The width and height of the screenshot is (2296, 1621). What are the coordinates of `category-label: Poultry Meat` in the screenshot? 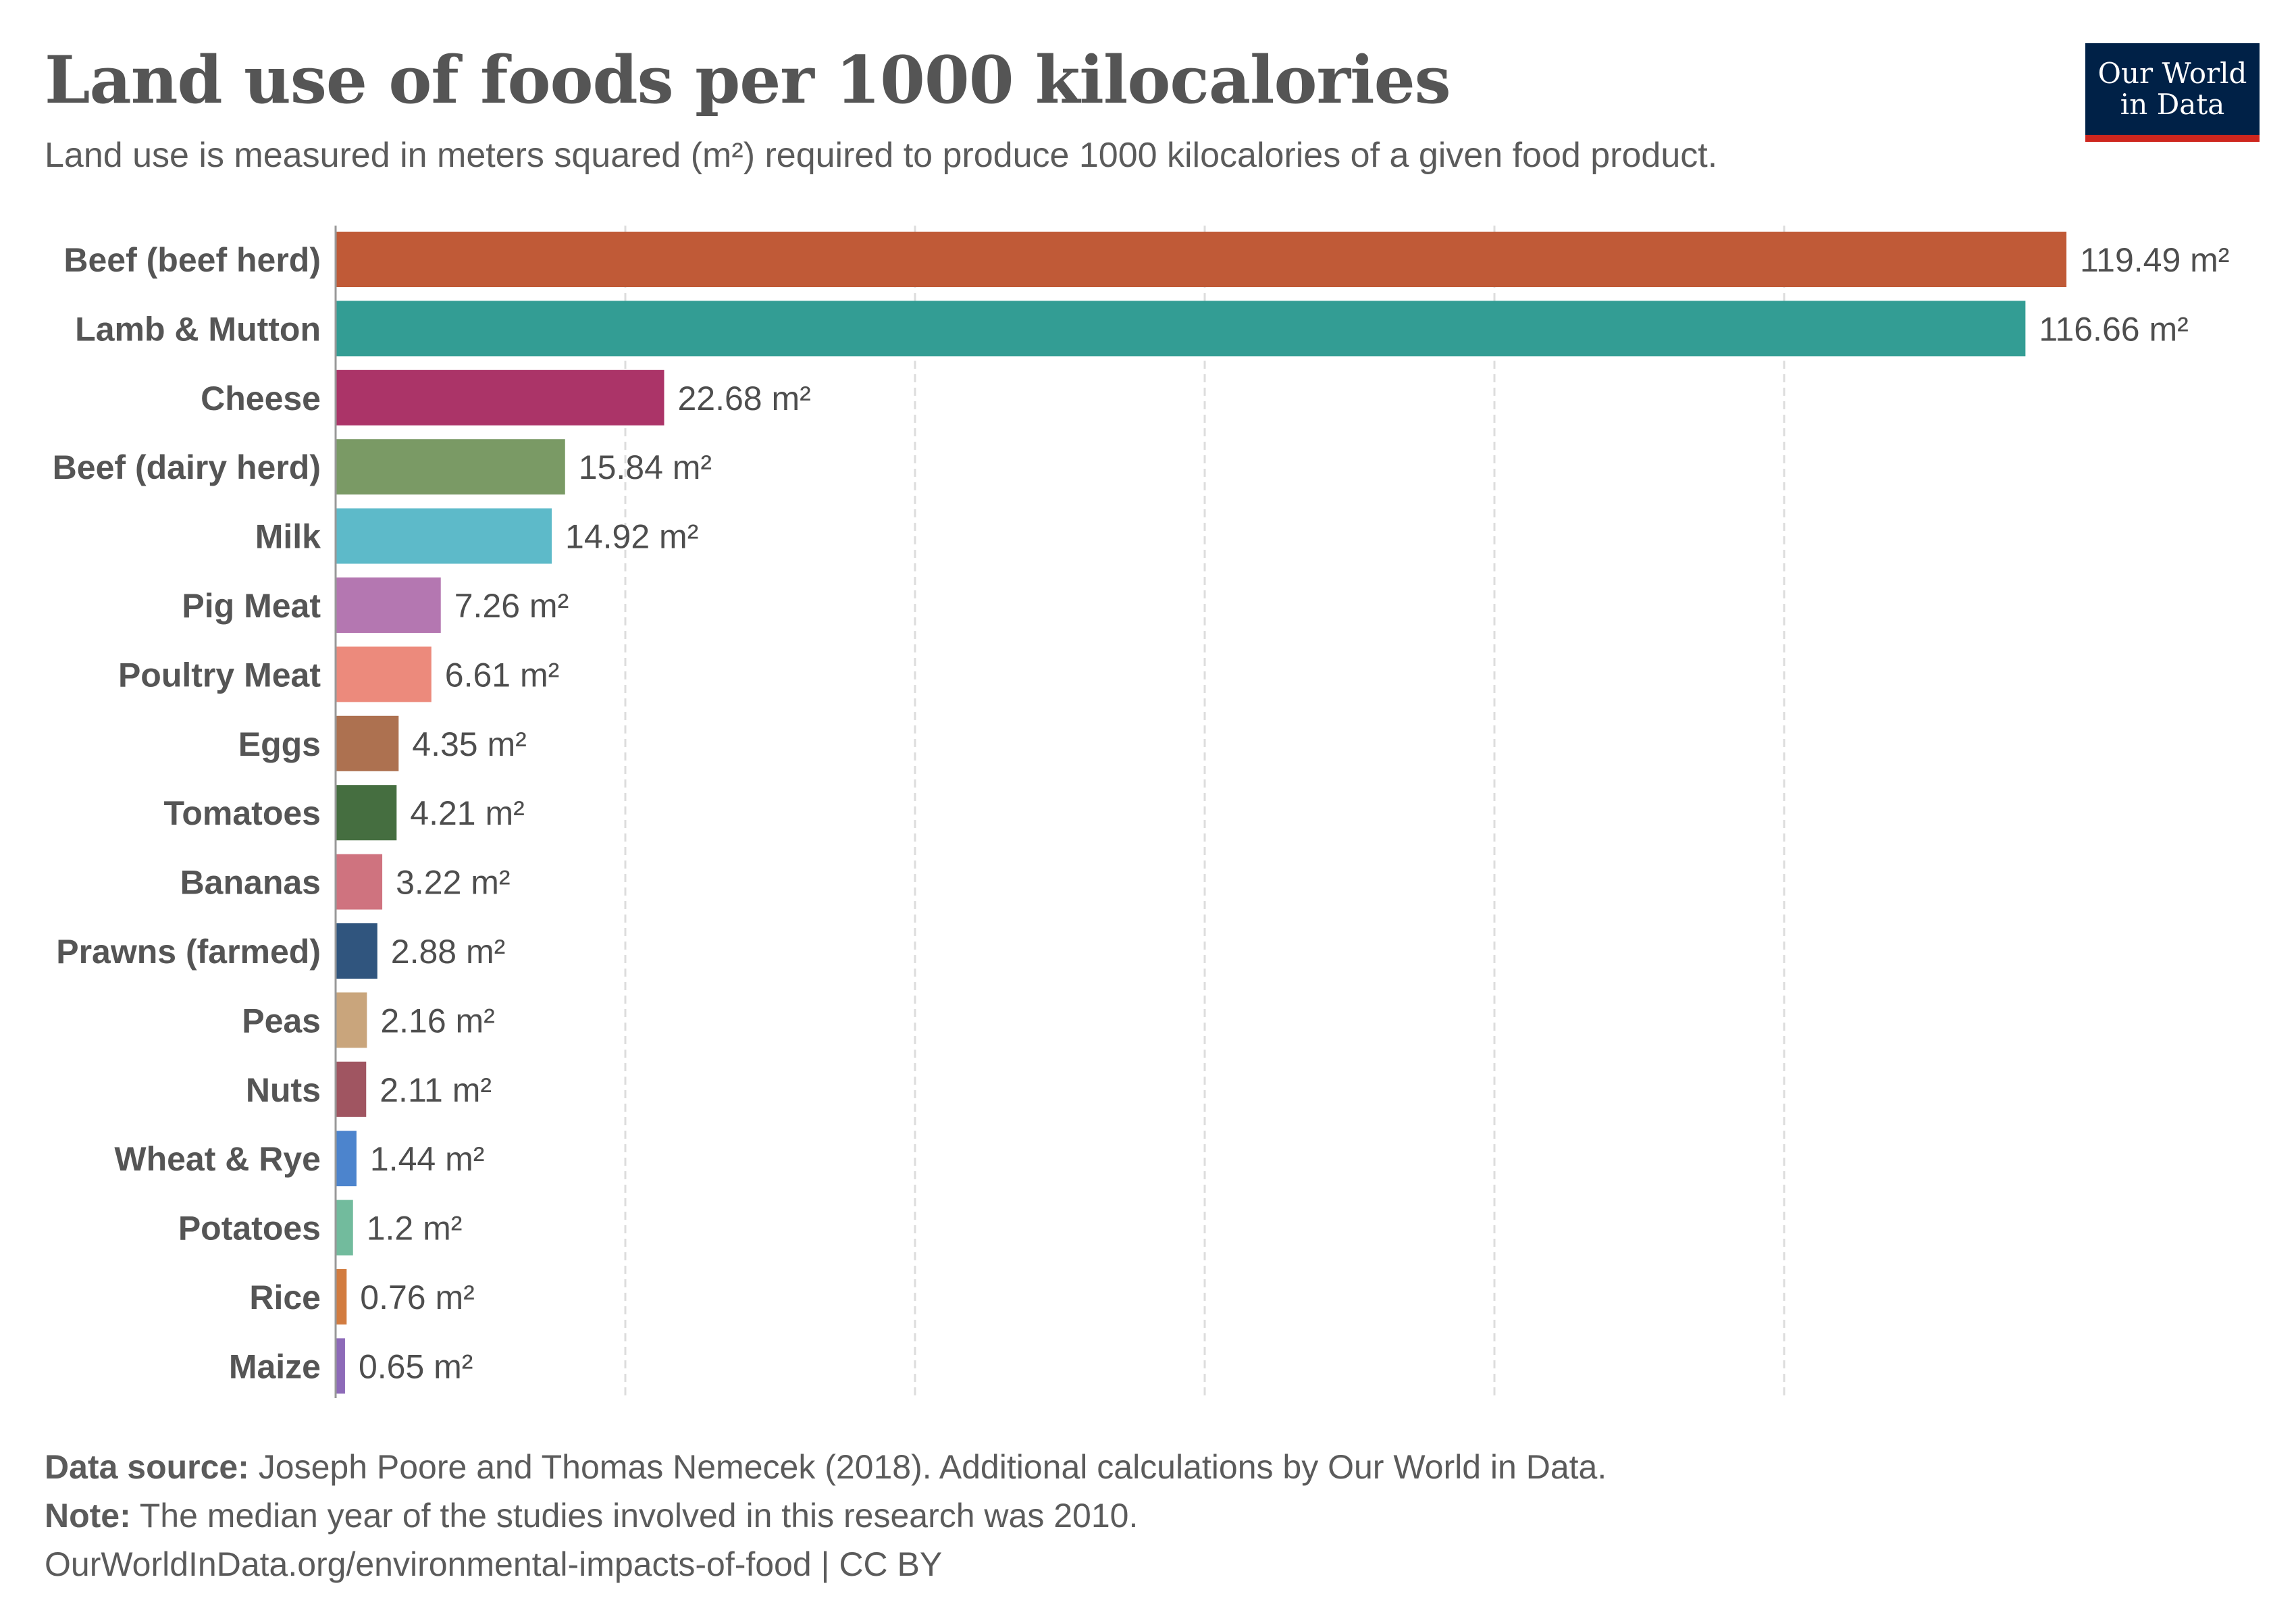 It's located at (219, 675).